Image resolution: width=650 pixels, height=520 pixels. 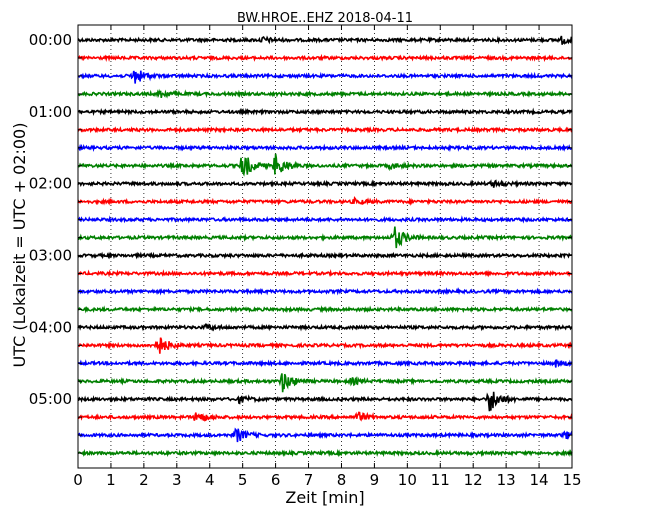 What do you see at coordinates (50, 40) in the screenshot?
I see `y-tick-label: 00:00` at bounding box center [50, 40].